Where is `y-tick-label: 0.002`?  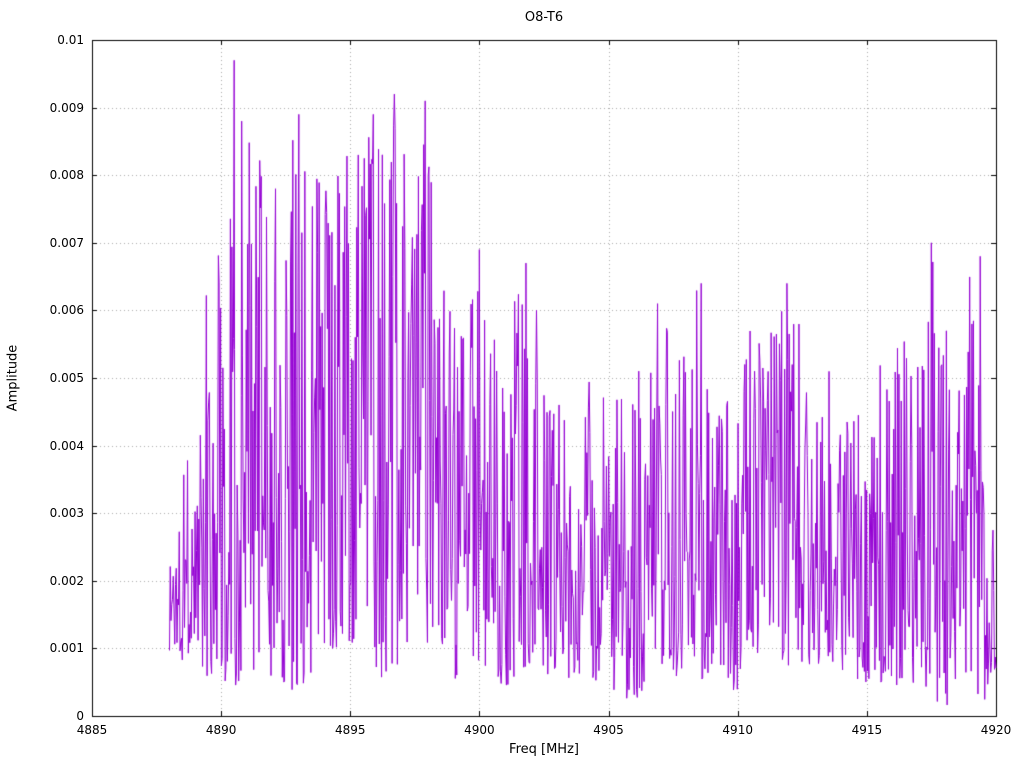 y-tick-label: 0.002 is located at coordinates (66, 580).